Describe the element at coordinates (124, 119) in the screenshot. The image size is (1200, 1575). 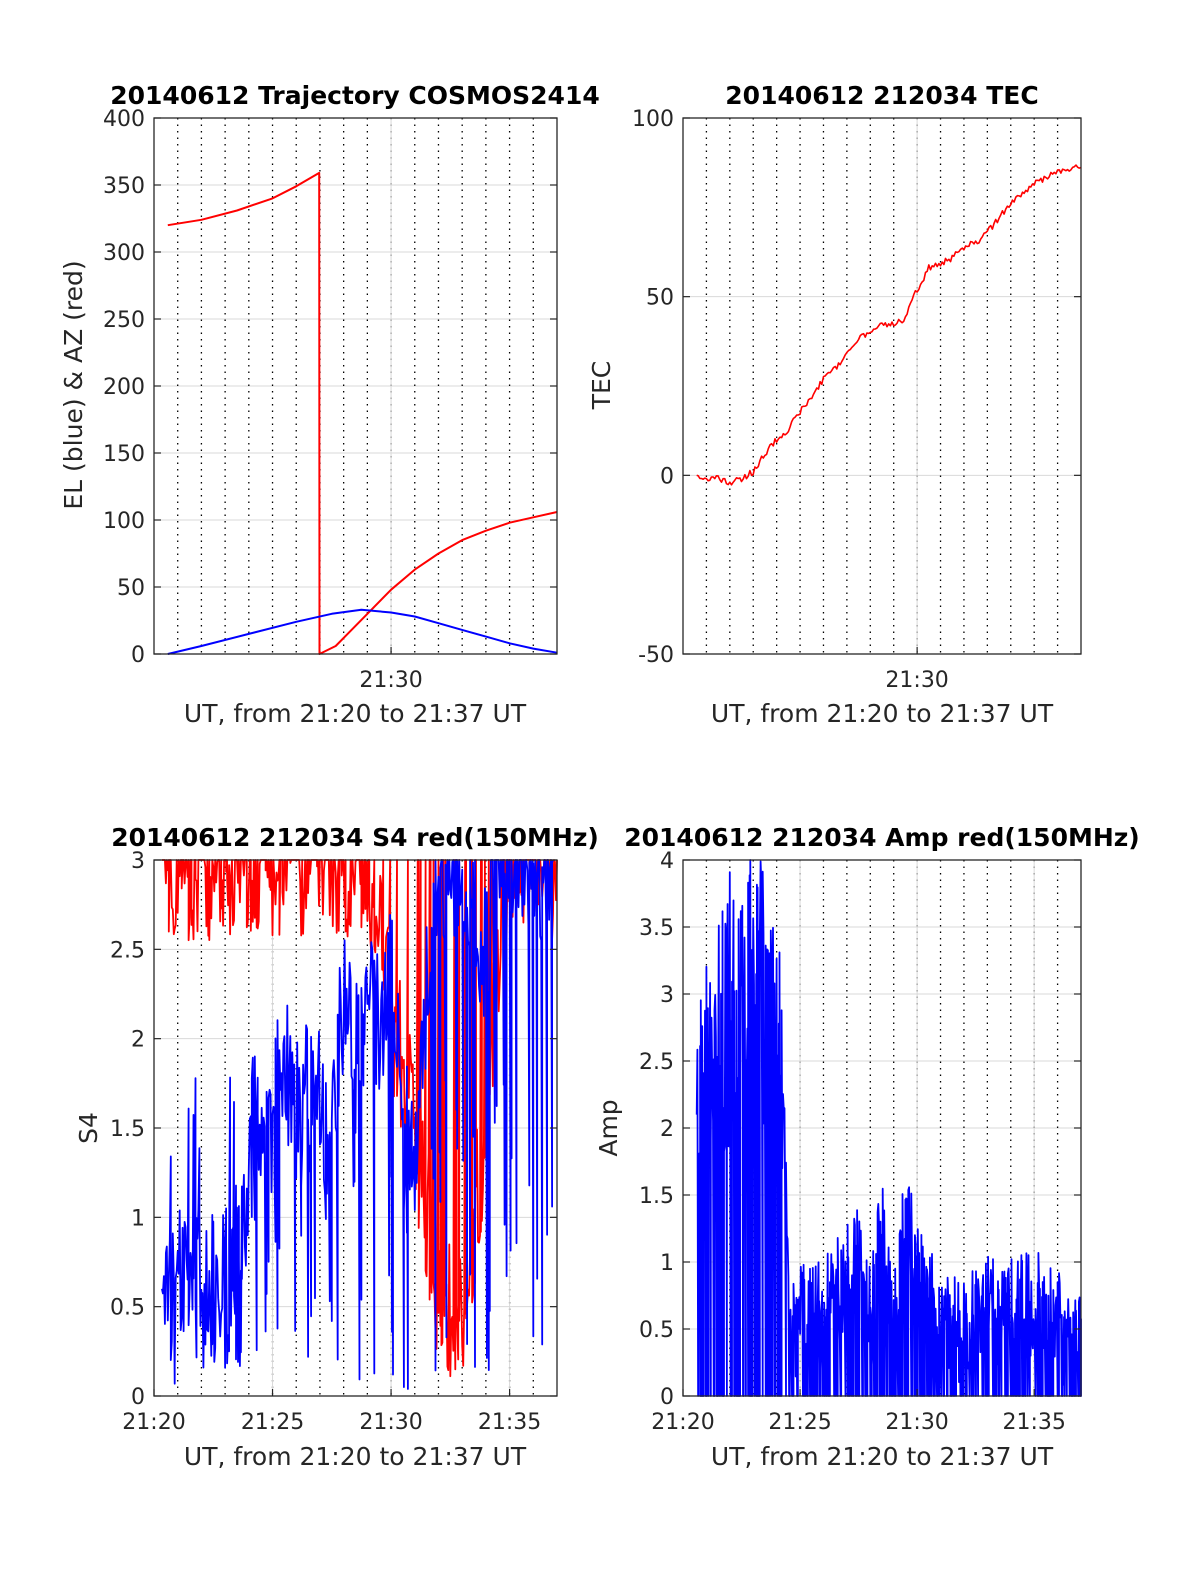
I see `y-tick-label: 400` at that location.